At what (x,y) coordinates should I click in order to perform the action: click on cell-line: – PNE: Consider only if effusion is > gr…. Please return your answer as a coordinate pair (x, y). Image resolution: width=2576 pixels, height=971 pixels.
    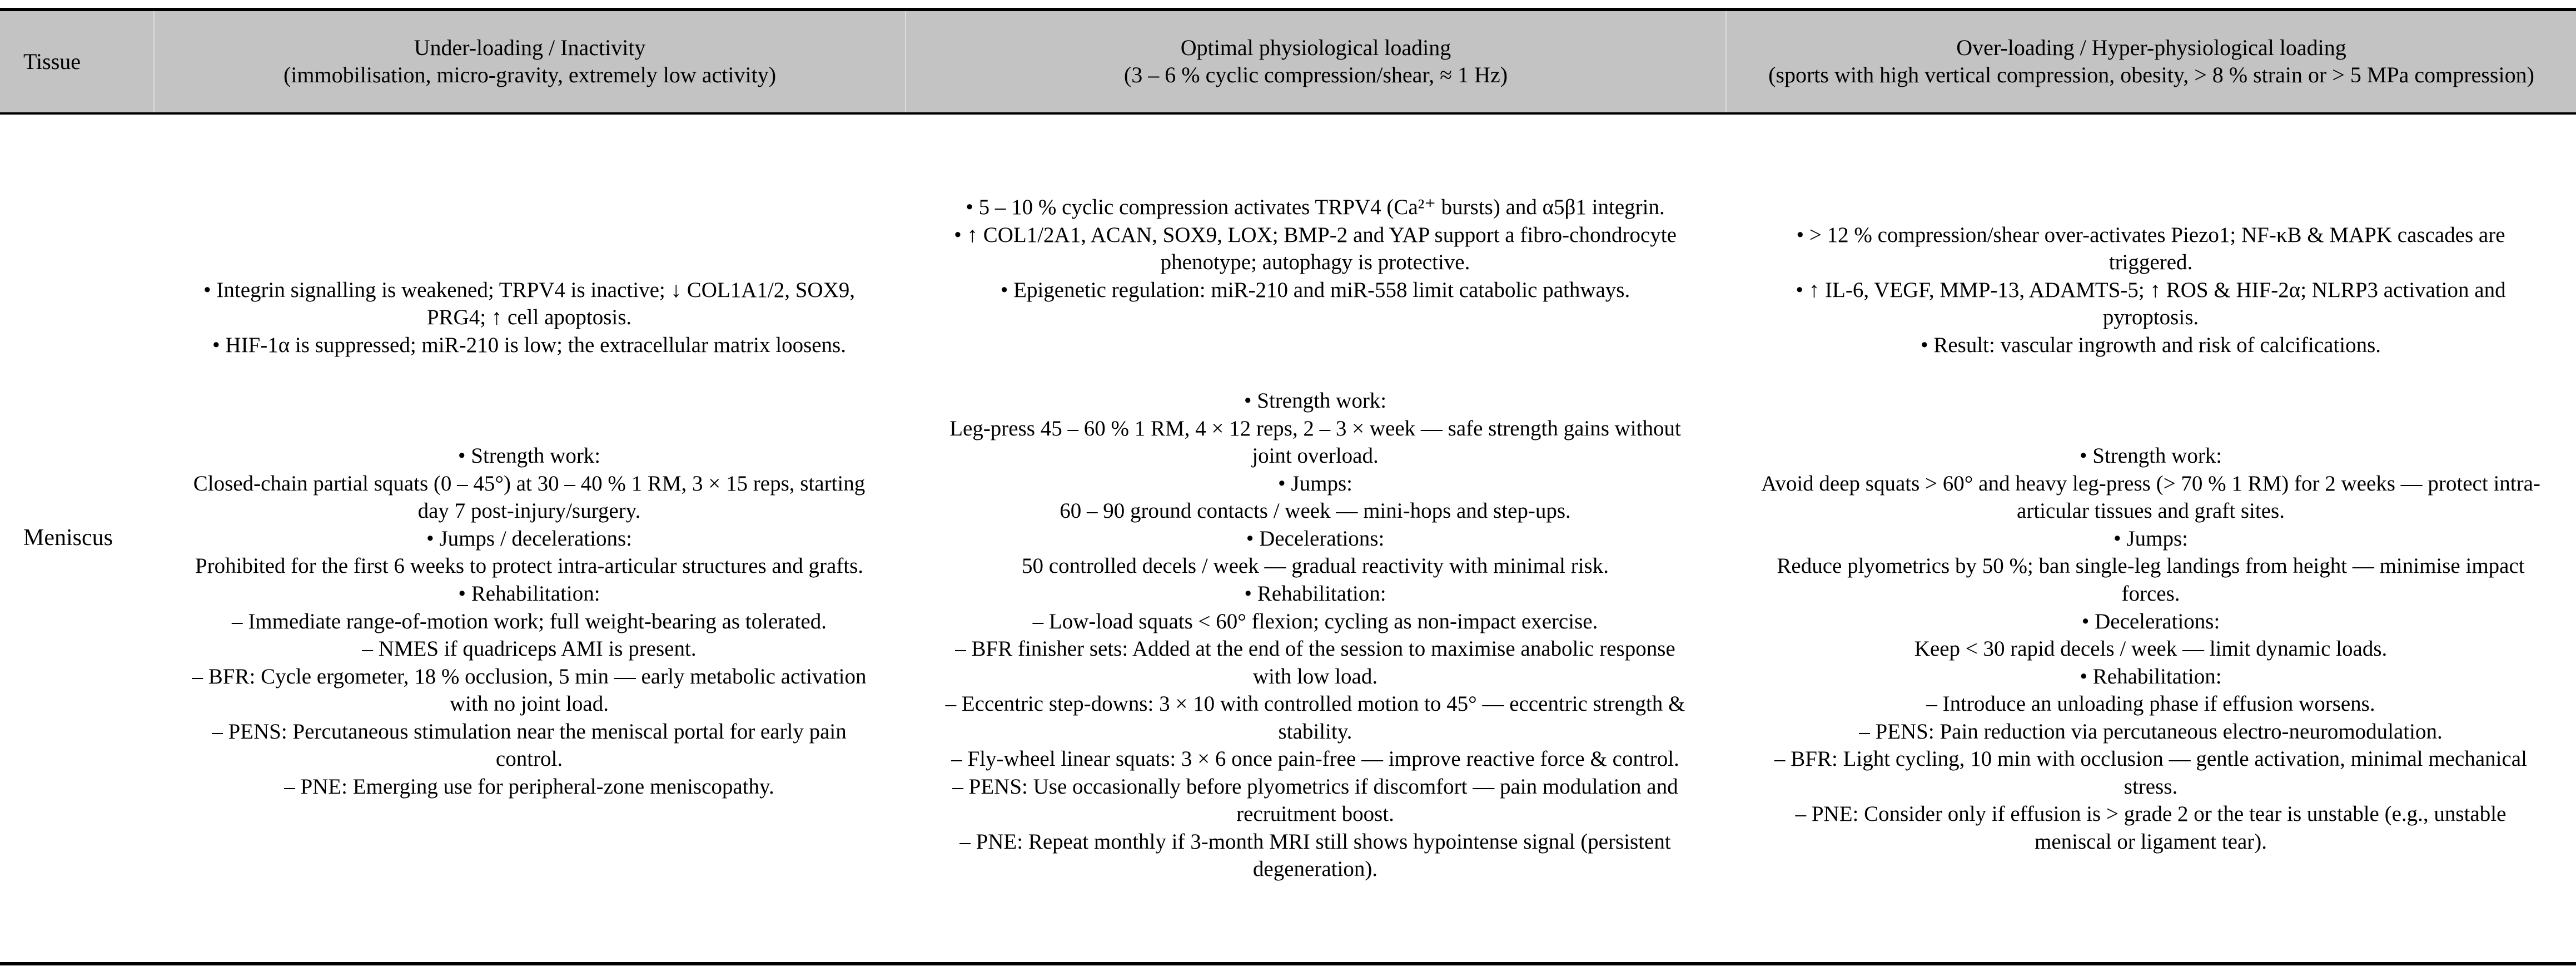
    Looking at the image, I should click on (2151, 828).